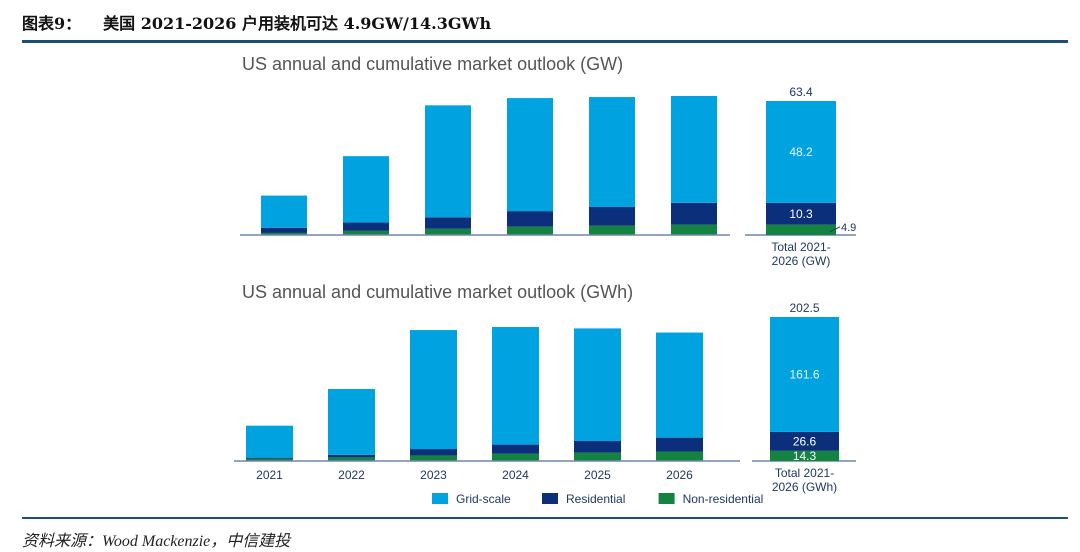 The height and width of the screenshot is (552, 1080). I want to click on x-tick-label: 2026, so click(679, 475).